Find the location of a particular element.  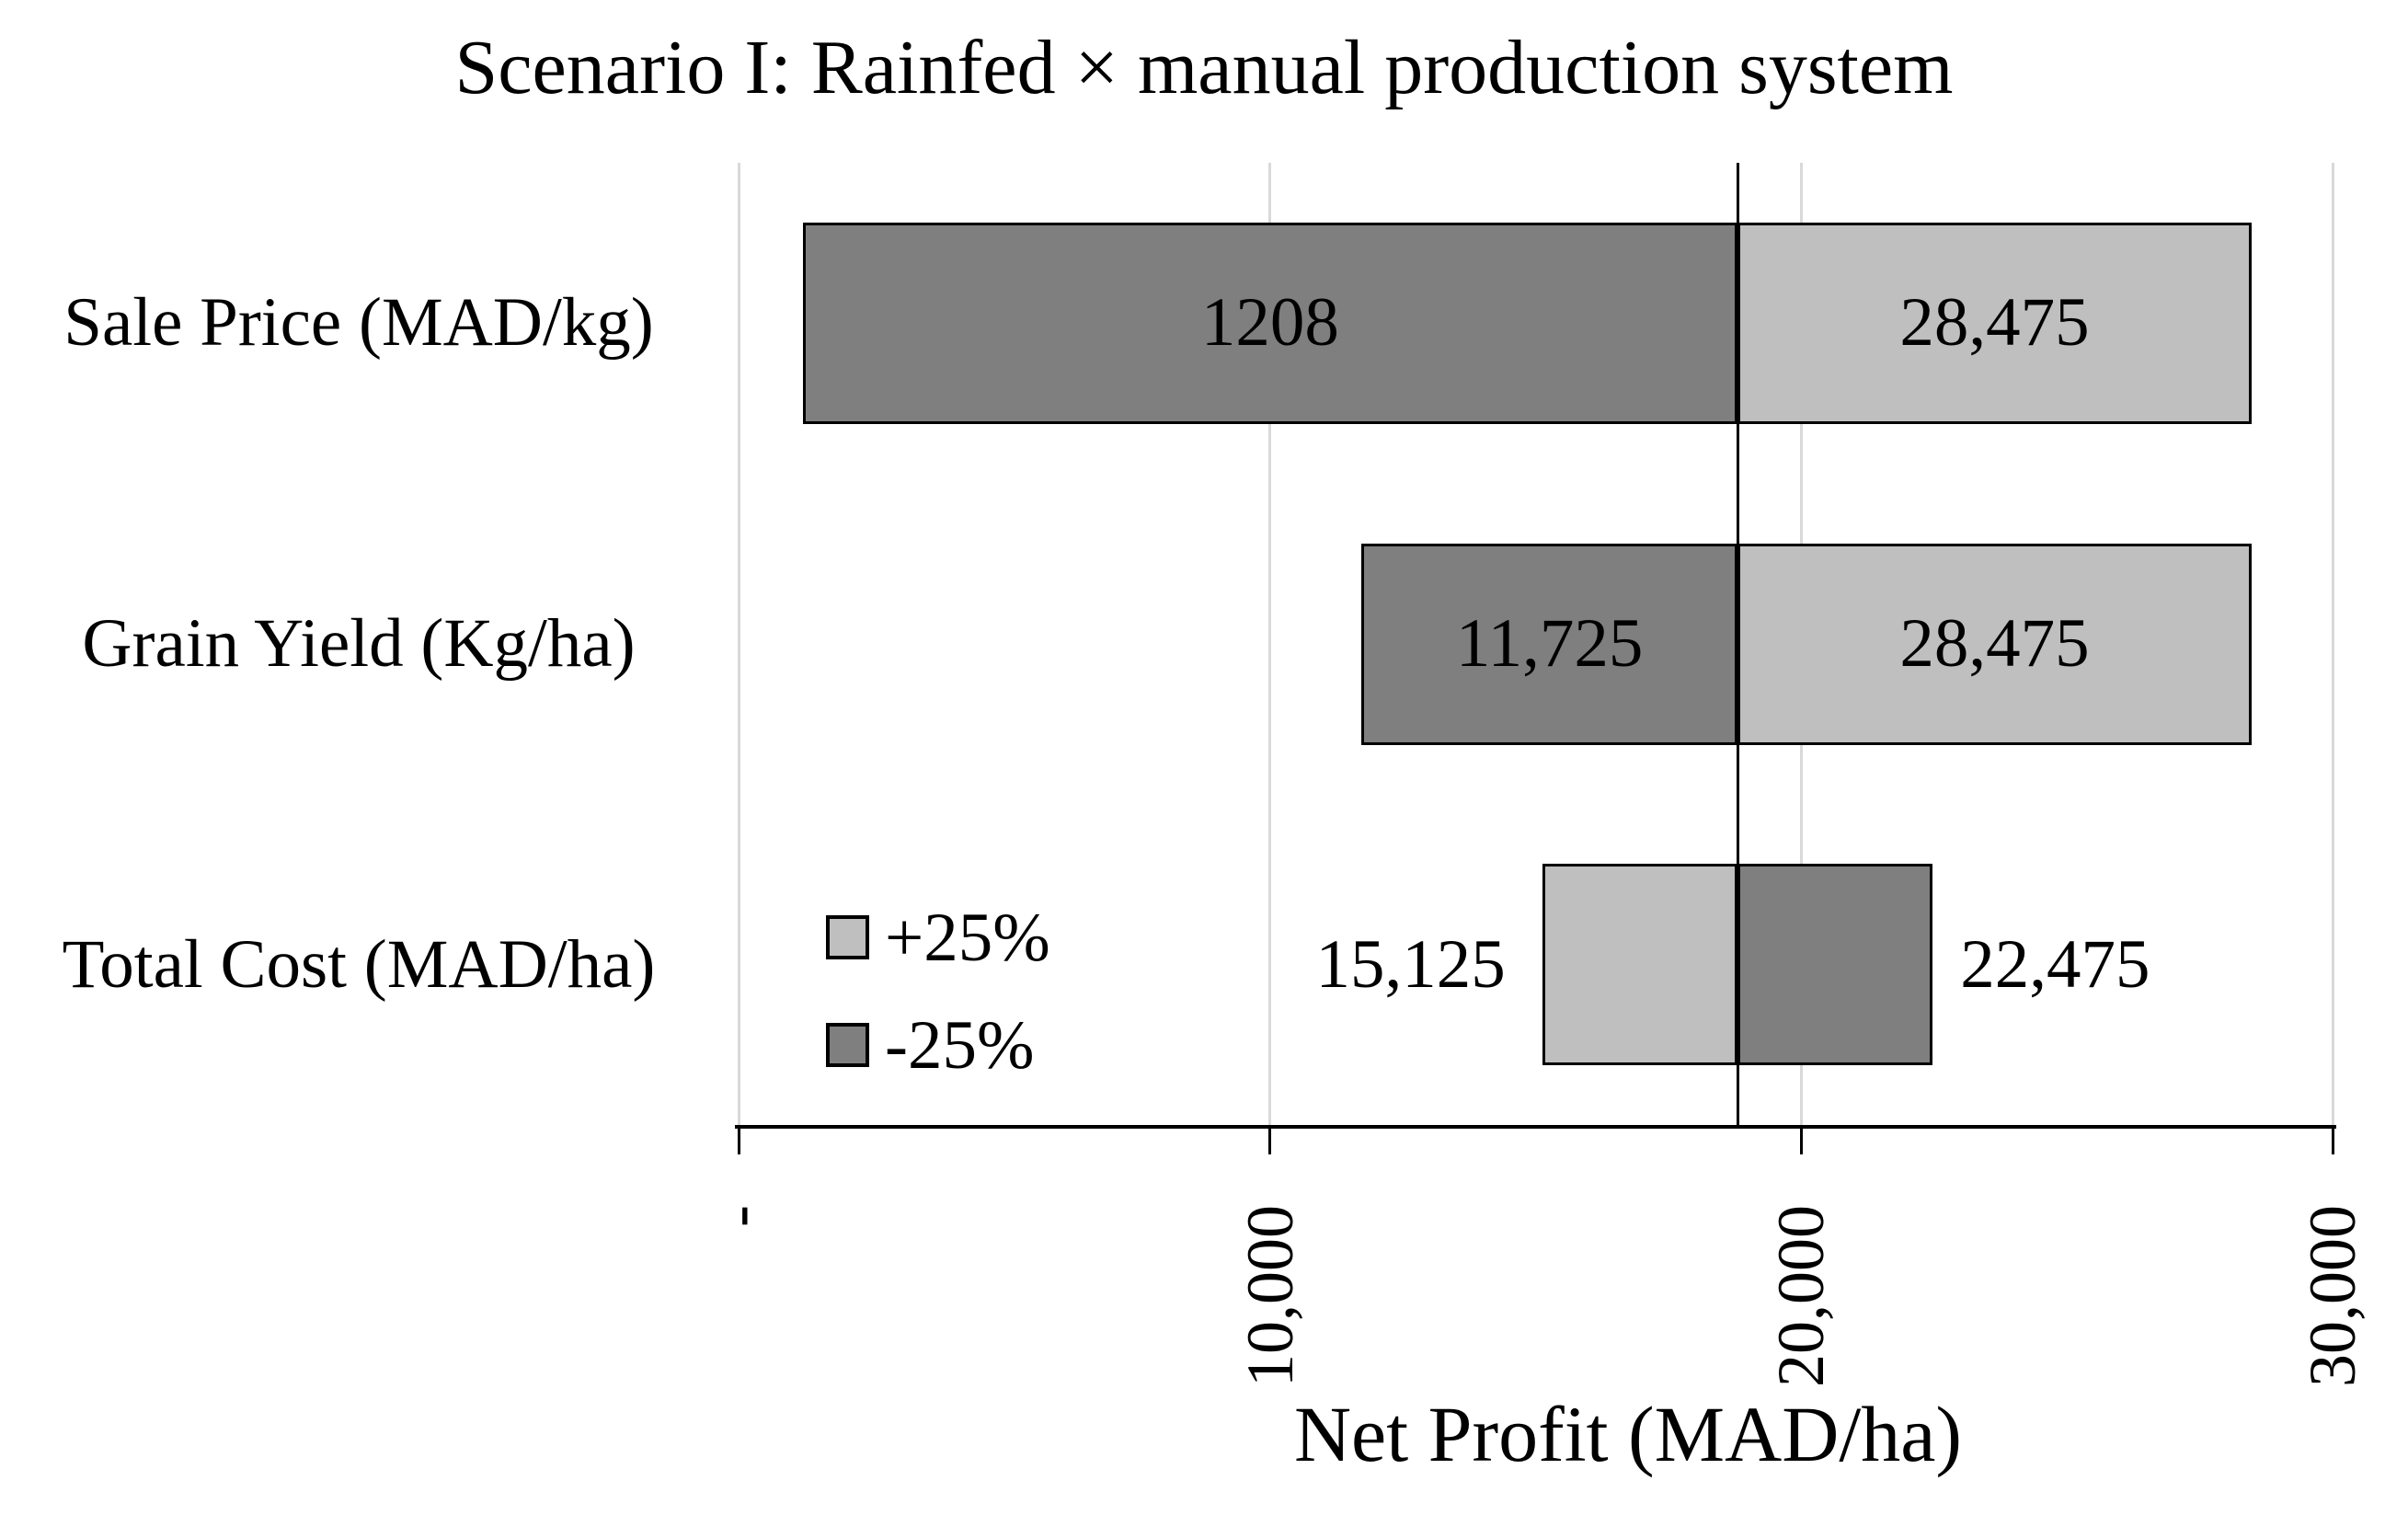

x-axis-line is located at coordinates (1535, 1127).